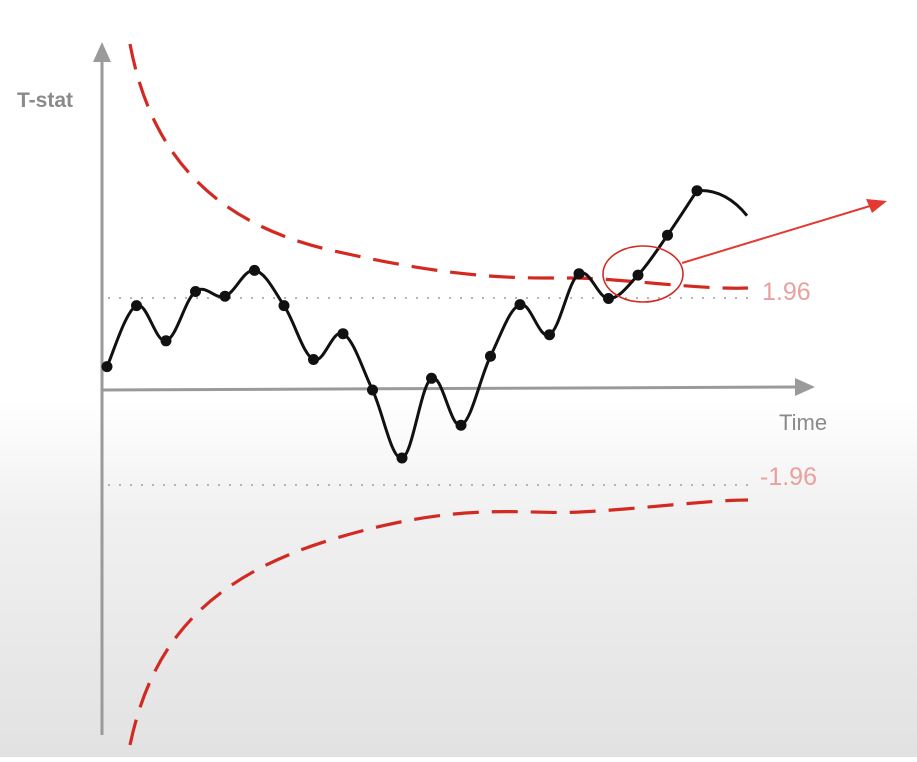  What do you see at coordinates (805, 387) in the screenshot?
I see `x-axis-arrowhead` at bounding box center [805, 387].